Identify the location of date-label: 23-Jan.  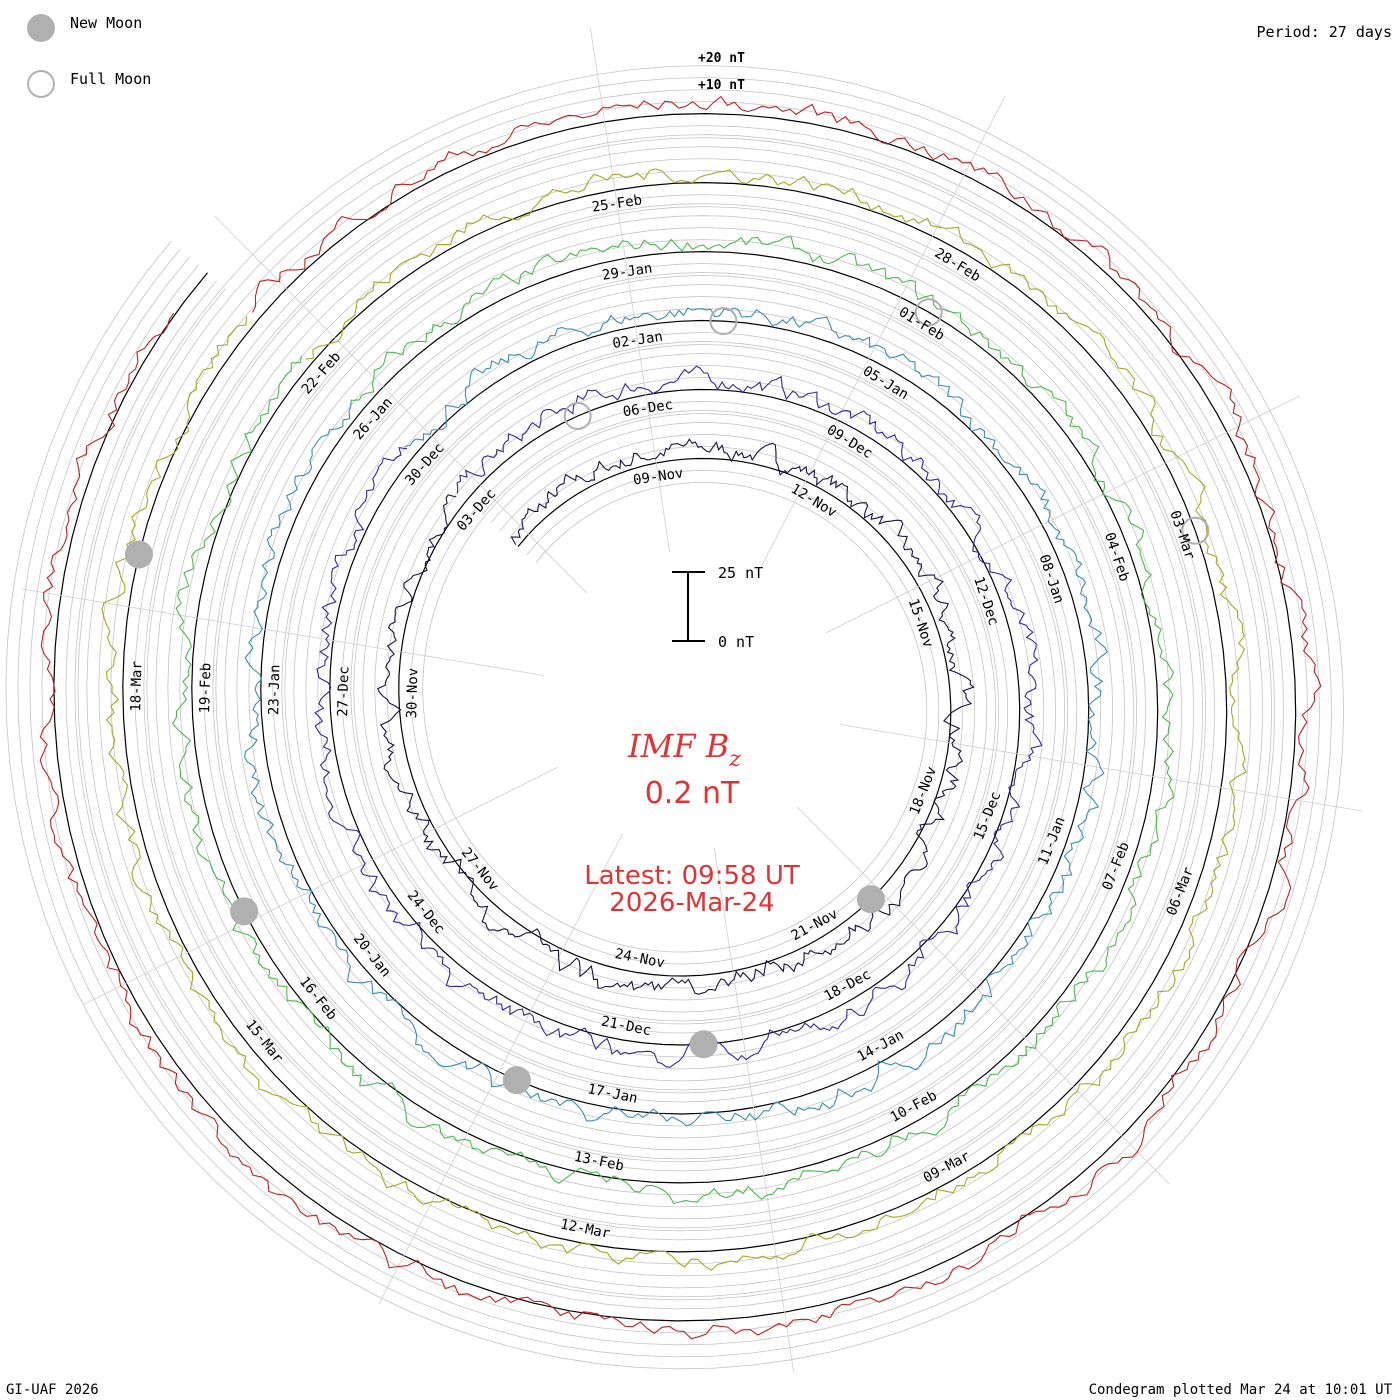
(274, 689).